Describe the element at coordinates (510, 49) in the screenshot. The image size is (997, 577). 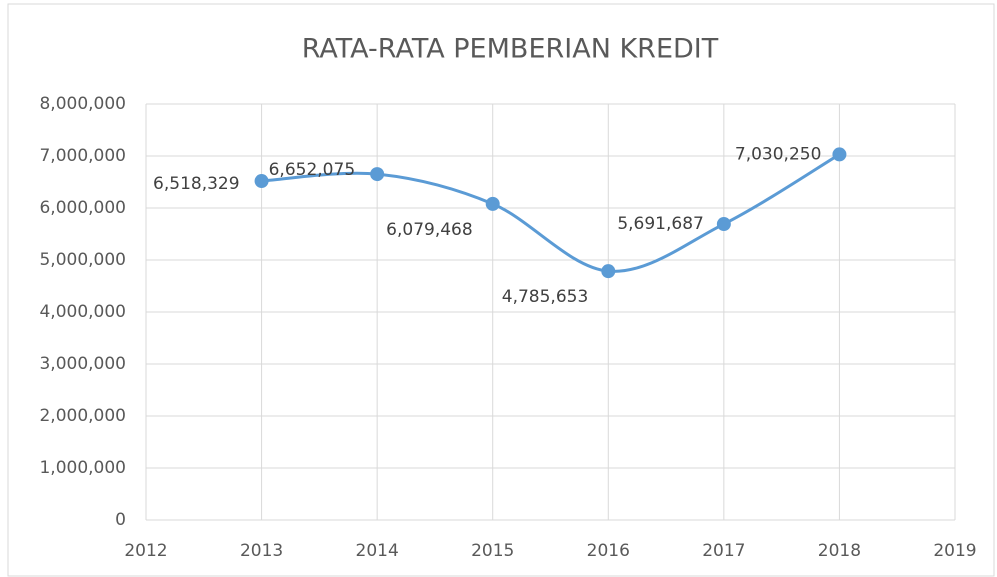
I see `chart-title: RATA-RATA PEMBERIAN KREDIT` at that location.